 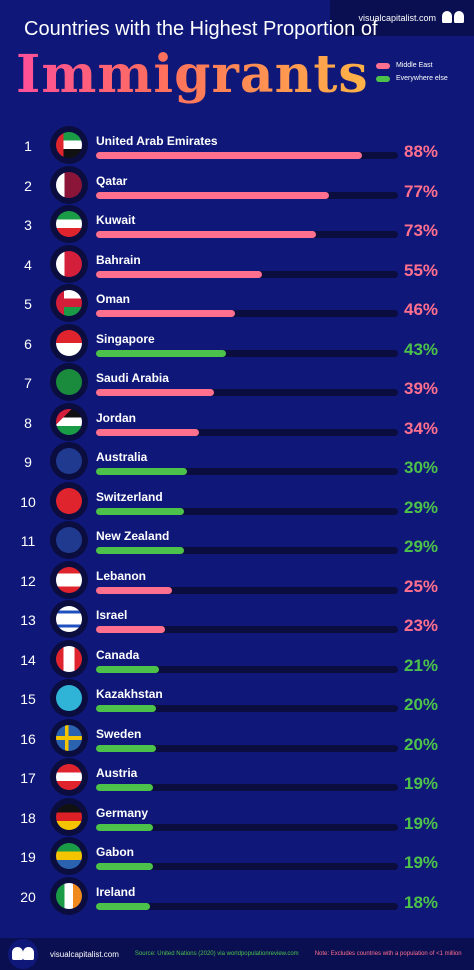 What do you see at coordinates (237, 184) in the screenshot?
I see `chart-row: 2 Qatar 77%` at bounding box center [237, 184].